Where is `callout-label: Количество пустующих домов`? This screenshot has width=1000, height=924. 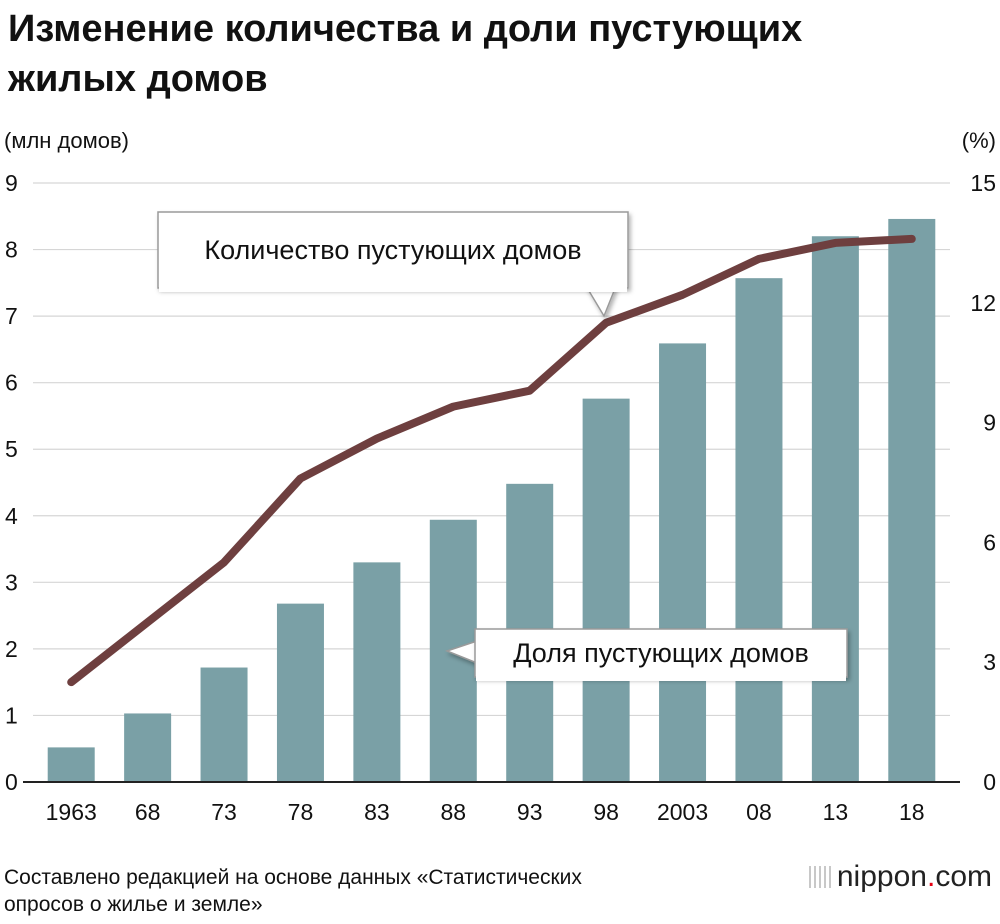
callout-label: Количество пустующих домов is located at coordinates (392, 250).